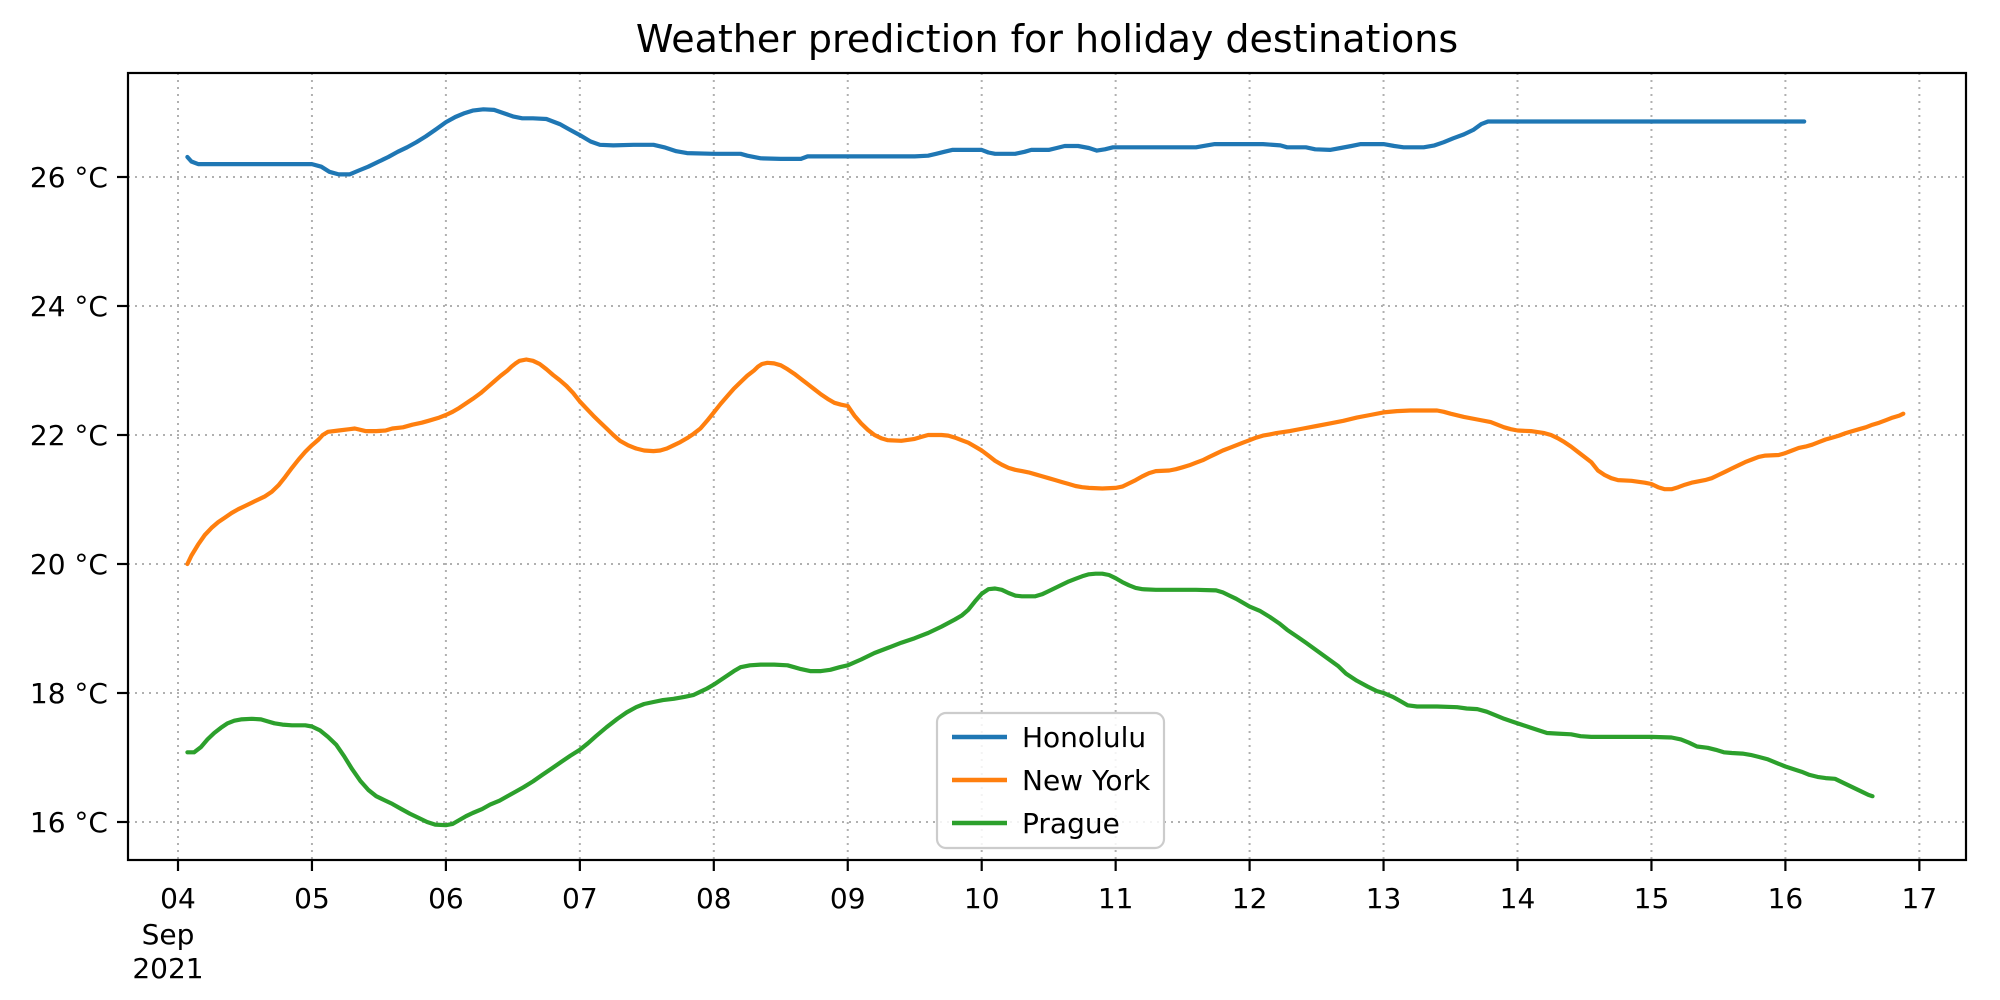 The height and width of the screenshot is (1000, 2000). What do you see at coordinates (1920, 898) in the screenshot?
I see `x-tick-label: 17` at bounding box center [1920, 898].